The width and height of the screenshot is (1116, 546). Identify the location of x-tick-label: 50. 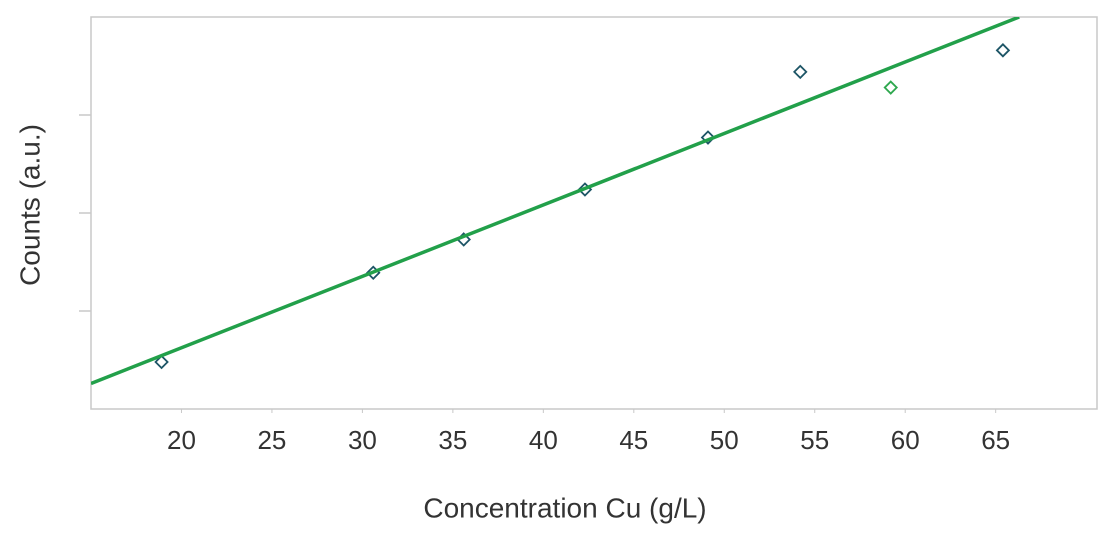
(724, 440).